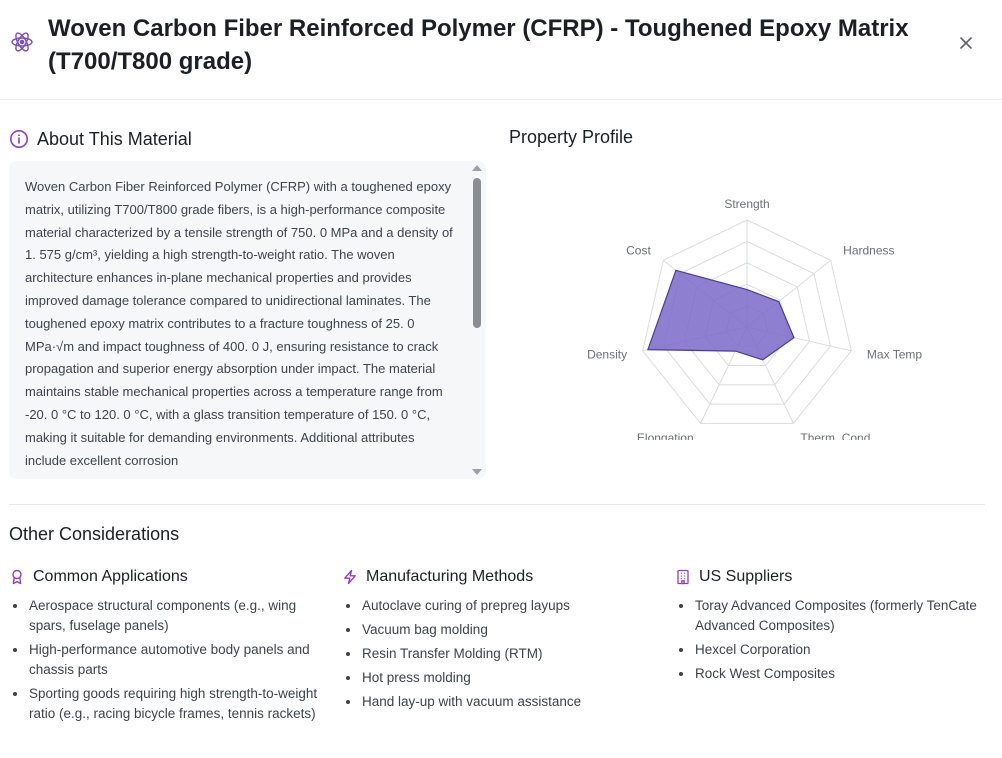  What do you see at coordinates (477, 253) in the screenshot?
I see `scrollbar-thumb` at bounding box center [477, 253].